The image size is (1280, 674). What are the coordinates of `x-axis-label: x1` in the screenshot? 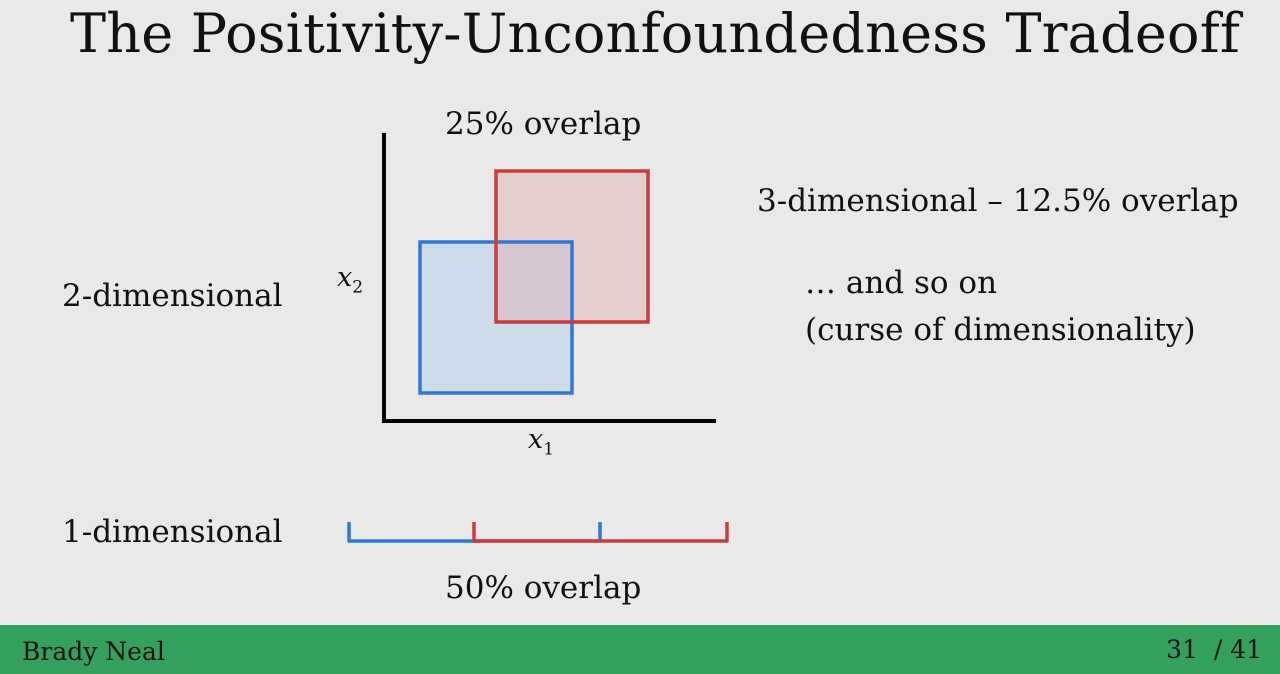 It's located at (541, 441).